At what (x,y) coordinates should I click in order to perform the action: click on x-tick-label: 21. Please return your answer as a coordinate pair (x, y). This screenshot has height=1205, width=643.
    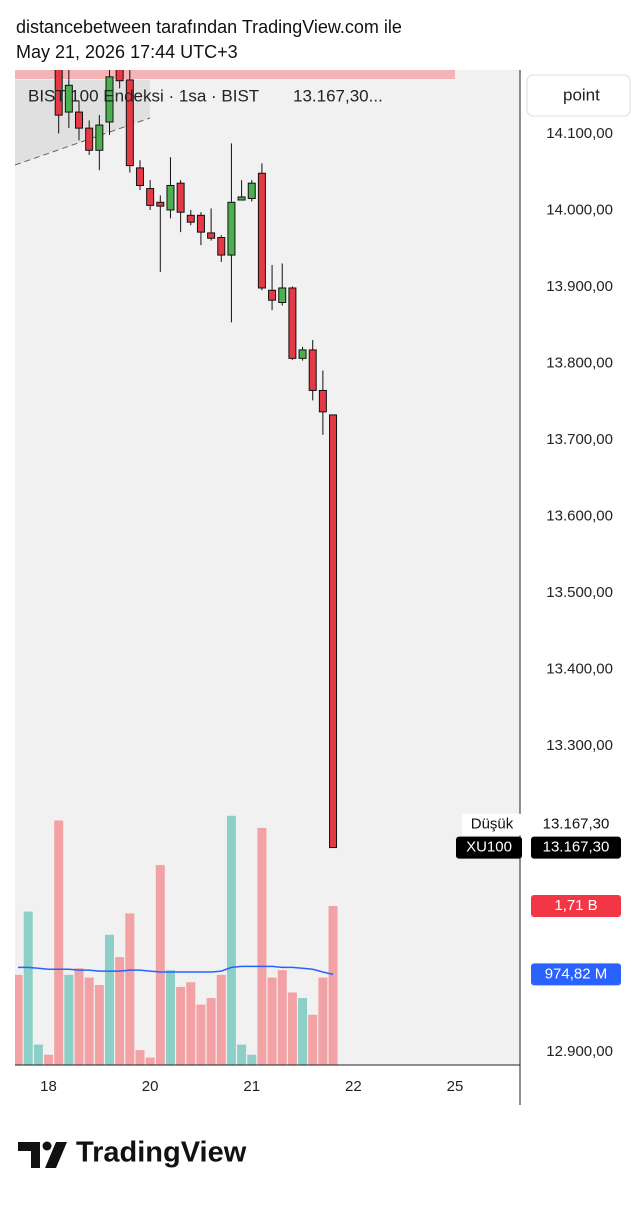
    Looking at the image, I should click on (251, 1086).